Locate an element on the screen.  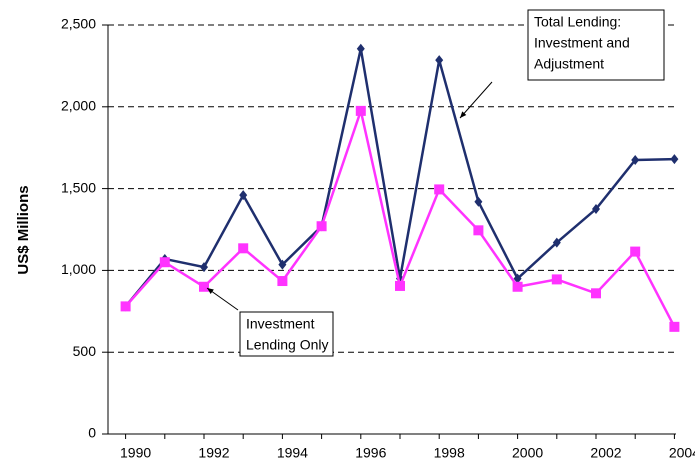
y-tick-label: 2,000 is located at coordinates (78, 106).